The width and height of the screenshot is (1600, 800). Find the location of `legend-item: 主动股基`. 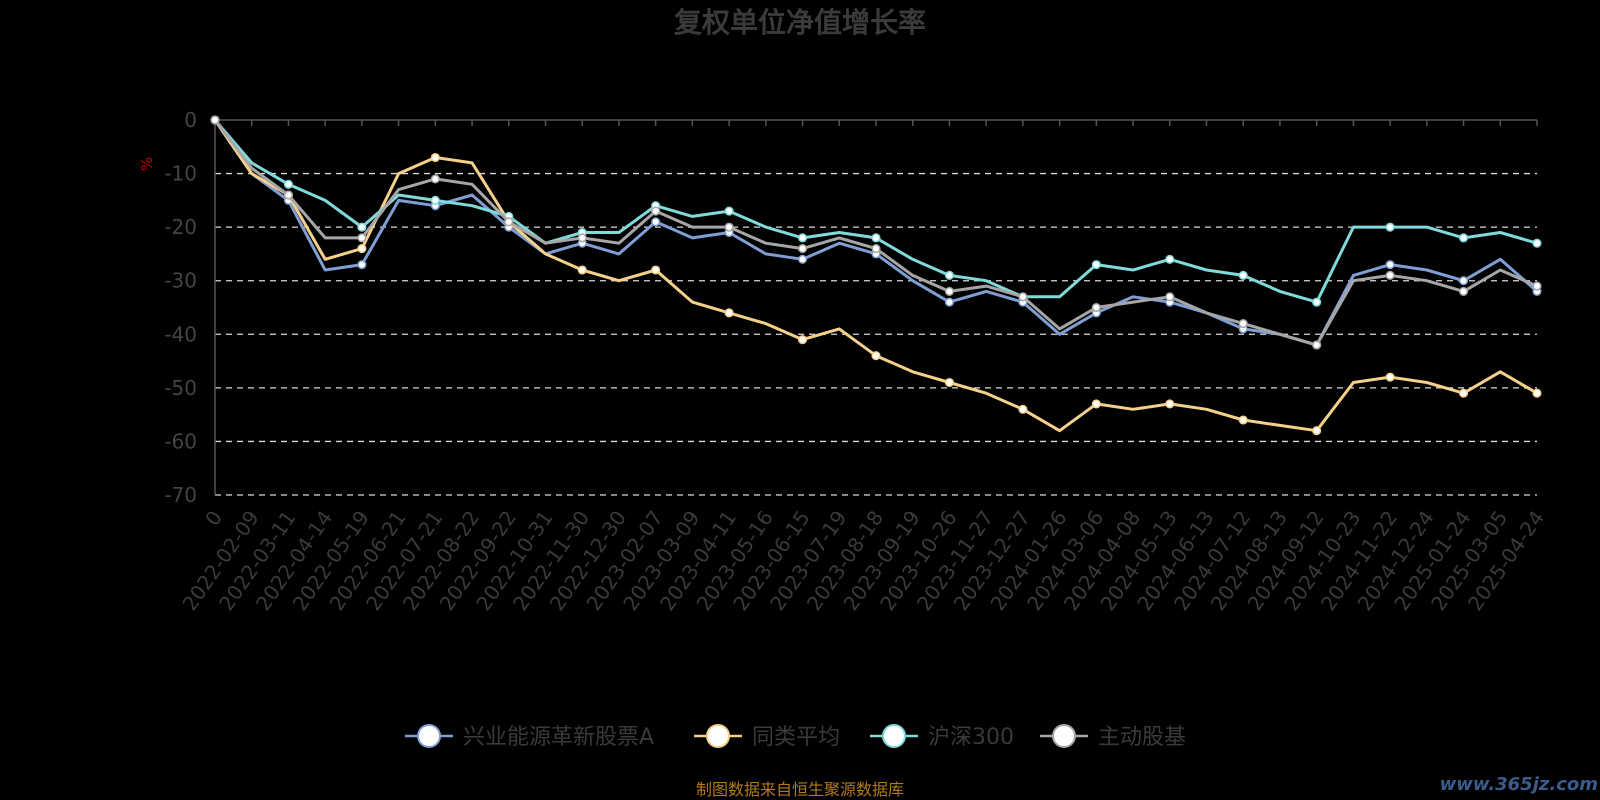

legend-item: 主动股基 is located at coordinates (1113, 737).